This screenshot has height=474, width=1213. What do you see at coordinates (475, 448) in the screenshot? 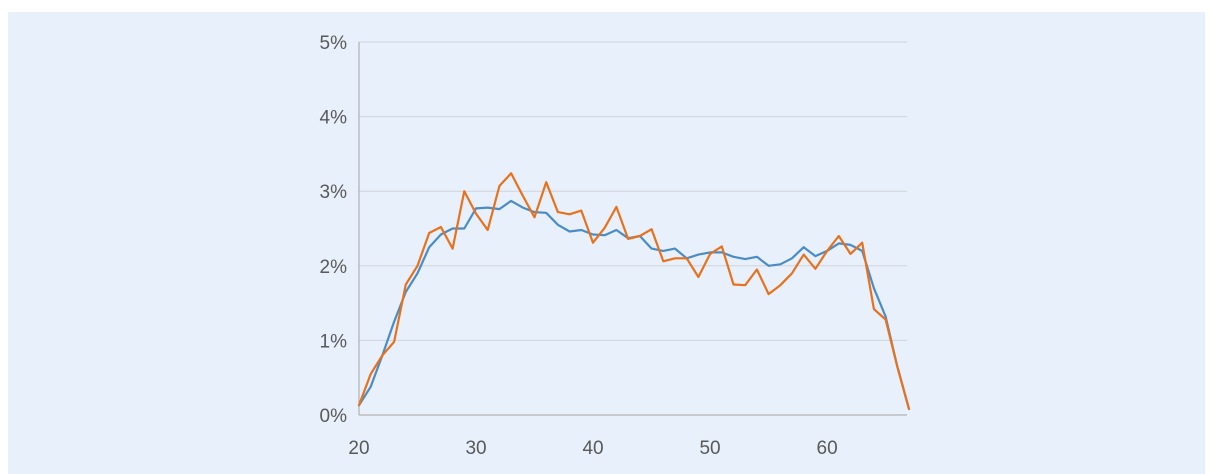
I see `x-tick-label: 30` at bounding box center [475, 448].